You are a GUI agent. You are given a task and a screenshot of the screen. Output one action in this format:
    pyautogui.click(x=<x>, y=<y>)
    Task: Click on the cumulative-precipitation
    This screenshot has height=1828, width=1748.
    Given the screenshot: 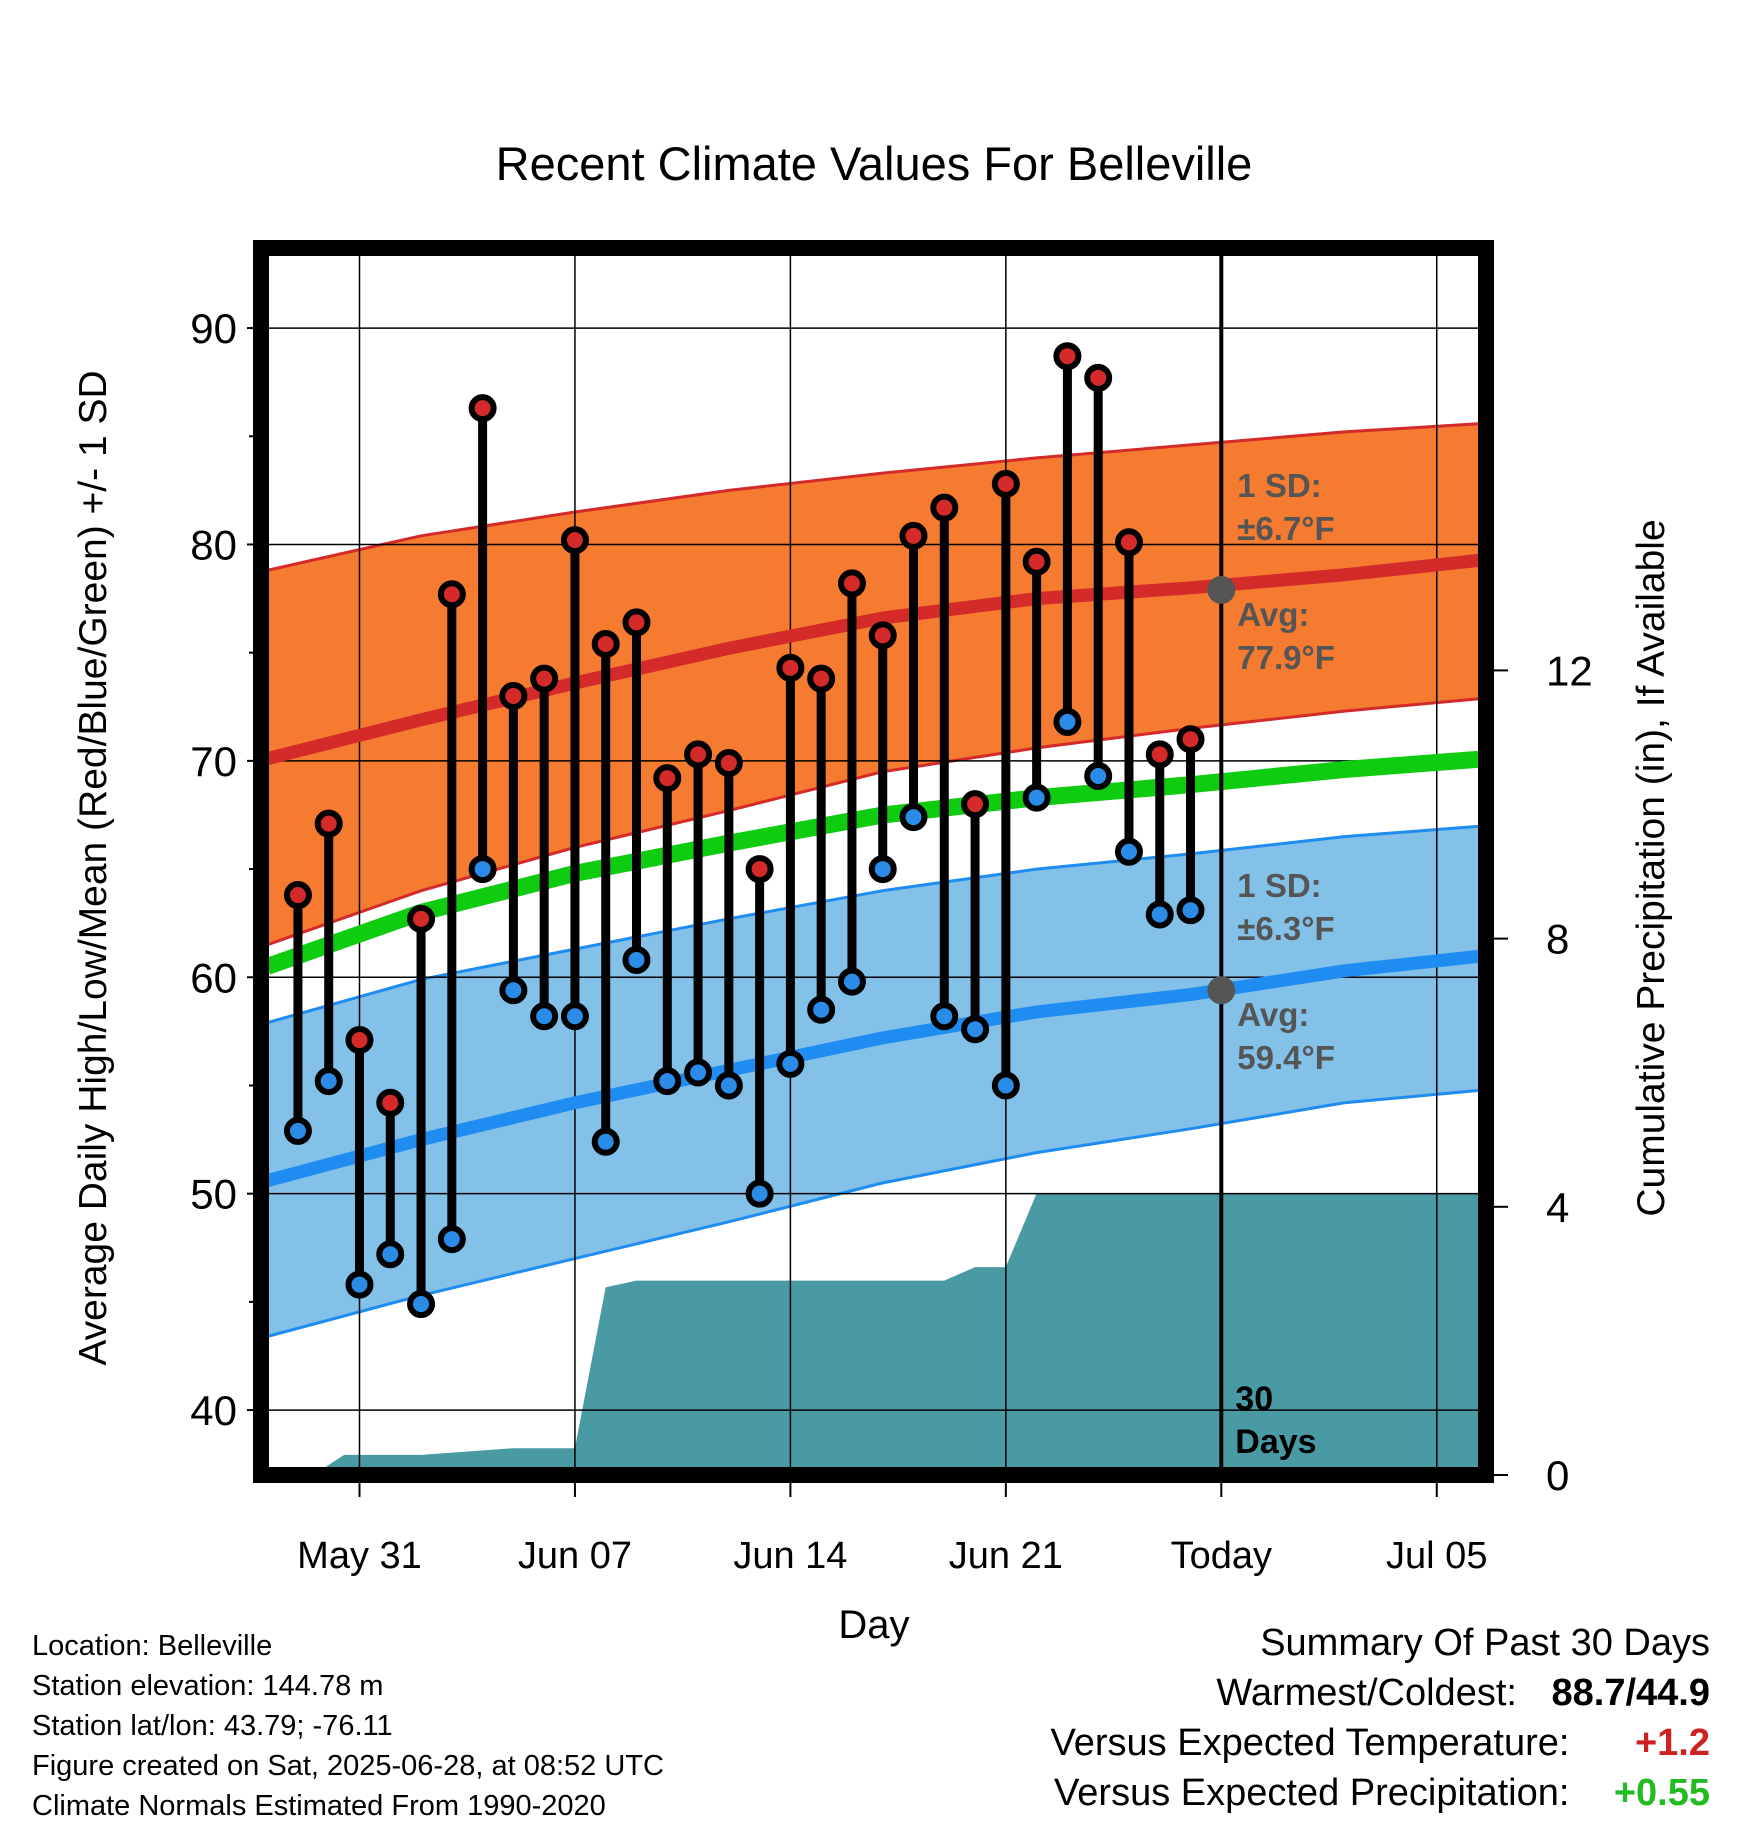 What is the action you would take?
    pyautogui.click(x=873, y=1334)
    